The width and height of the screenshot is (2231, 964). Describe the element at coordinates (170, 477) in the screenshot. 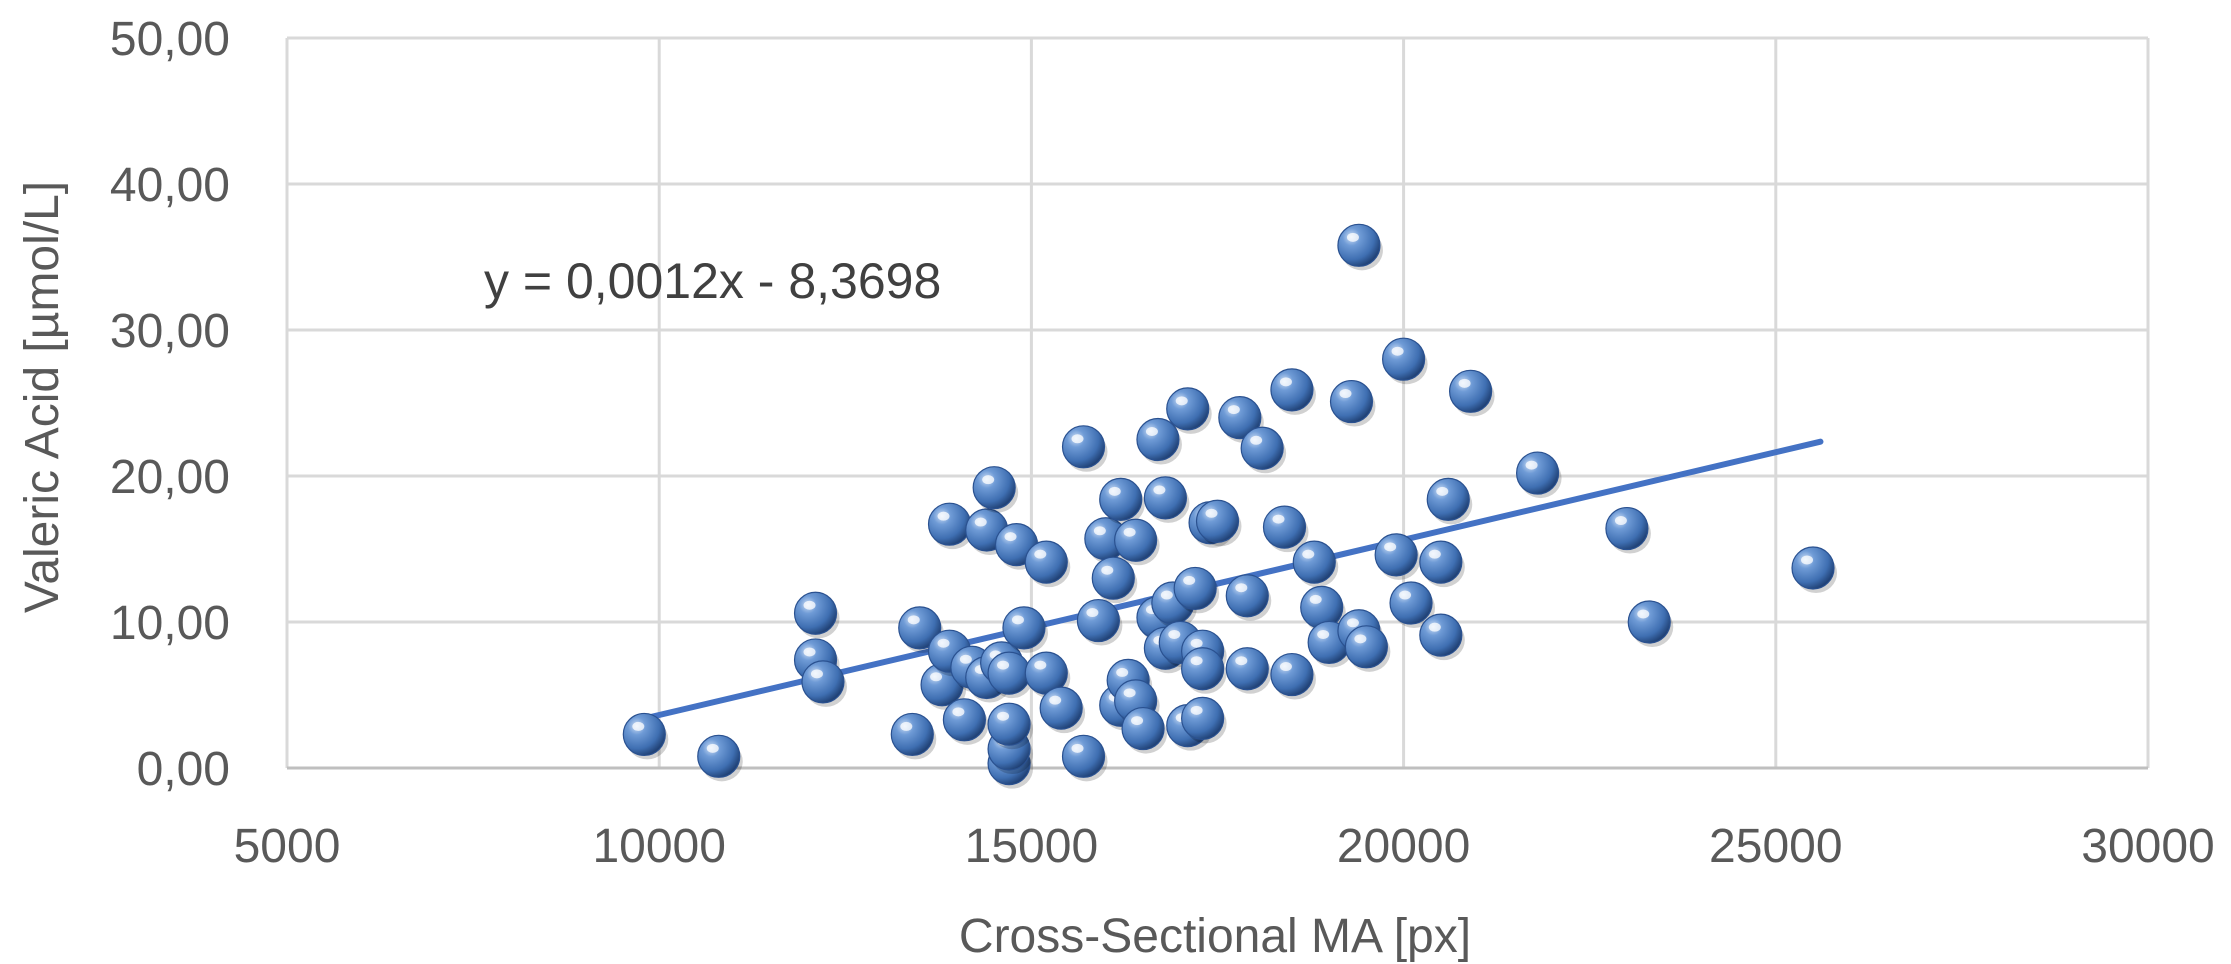

I see `y-tick-label: 20,00` at that location.